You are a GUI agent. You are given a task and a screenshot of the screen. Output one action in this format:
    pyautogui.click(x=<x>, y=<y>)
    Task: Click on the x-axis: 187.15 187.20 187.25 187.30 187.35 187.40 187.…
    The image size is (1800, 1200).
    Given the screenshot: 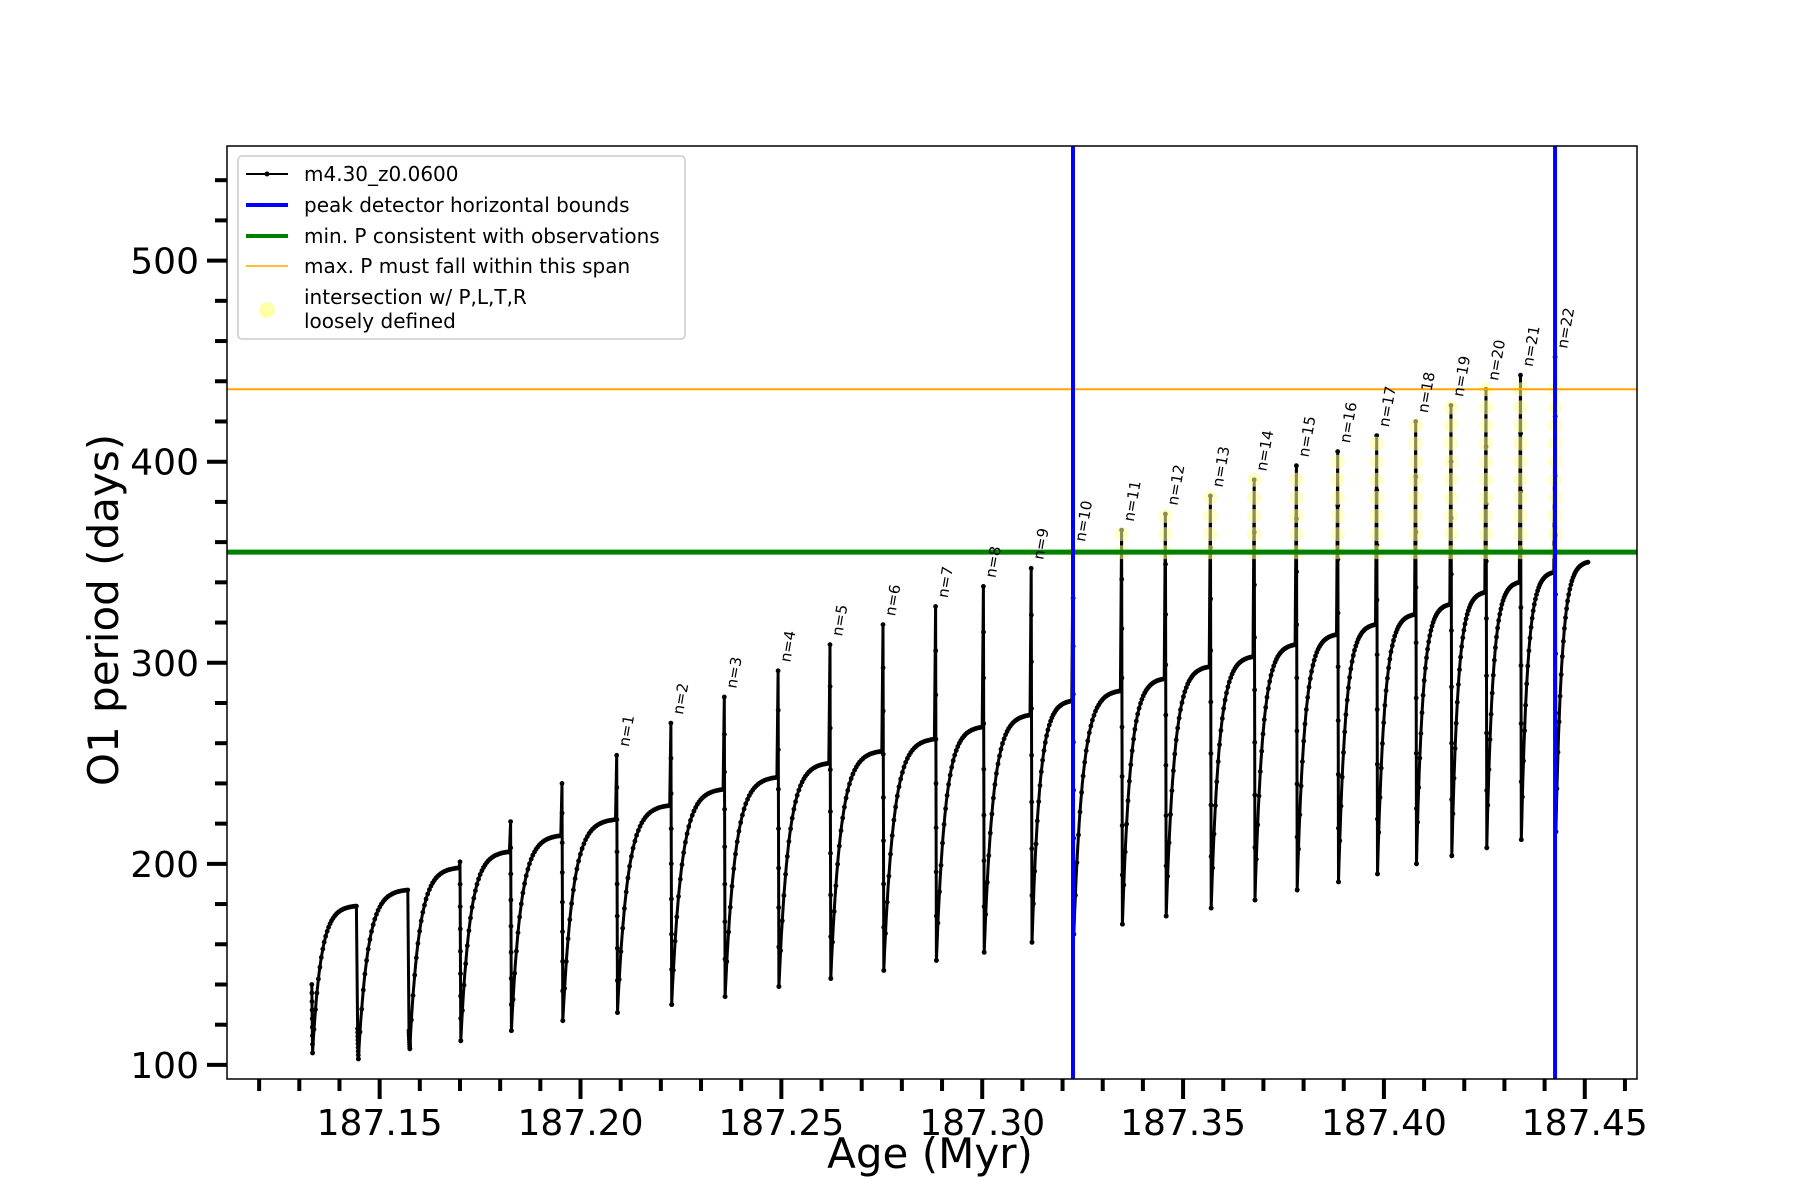 What is the action you would take?
    pyautogui.click(x=952, y=1111)
    